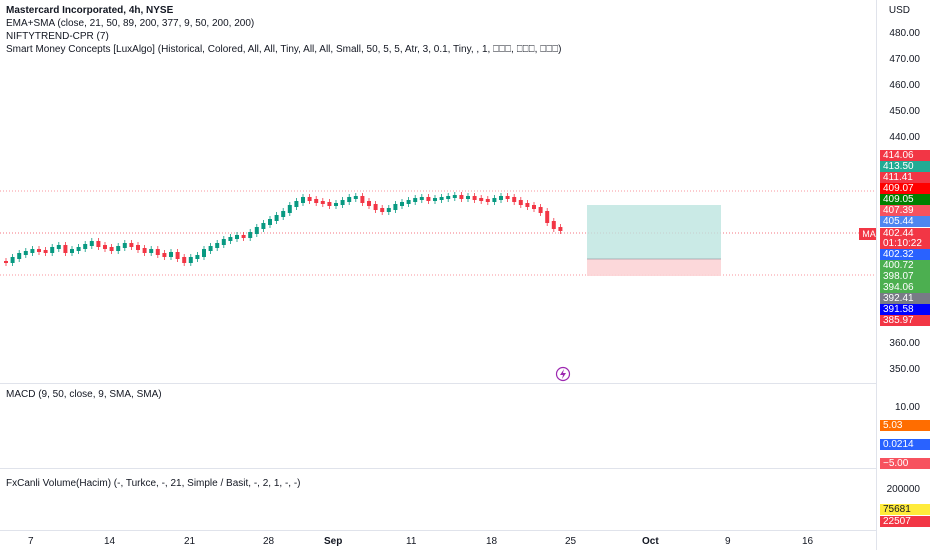 This screenshot has height=551, width=932. Describe the element at coordinates (808, 541) in the screenshot. I see `time-tick: 16` at that location.